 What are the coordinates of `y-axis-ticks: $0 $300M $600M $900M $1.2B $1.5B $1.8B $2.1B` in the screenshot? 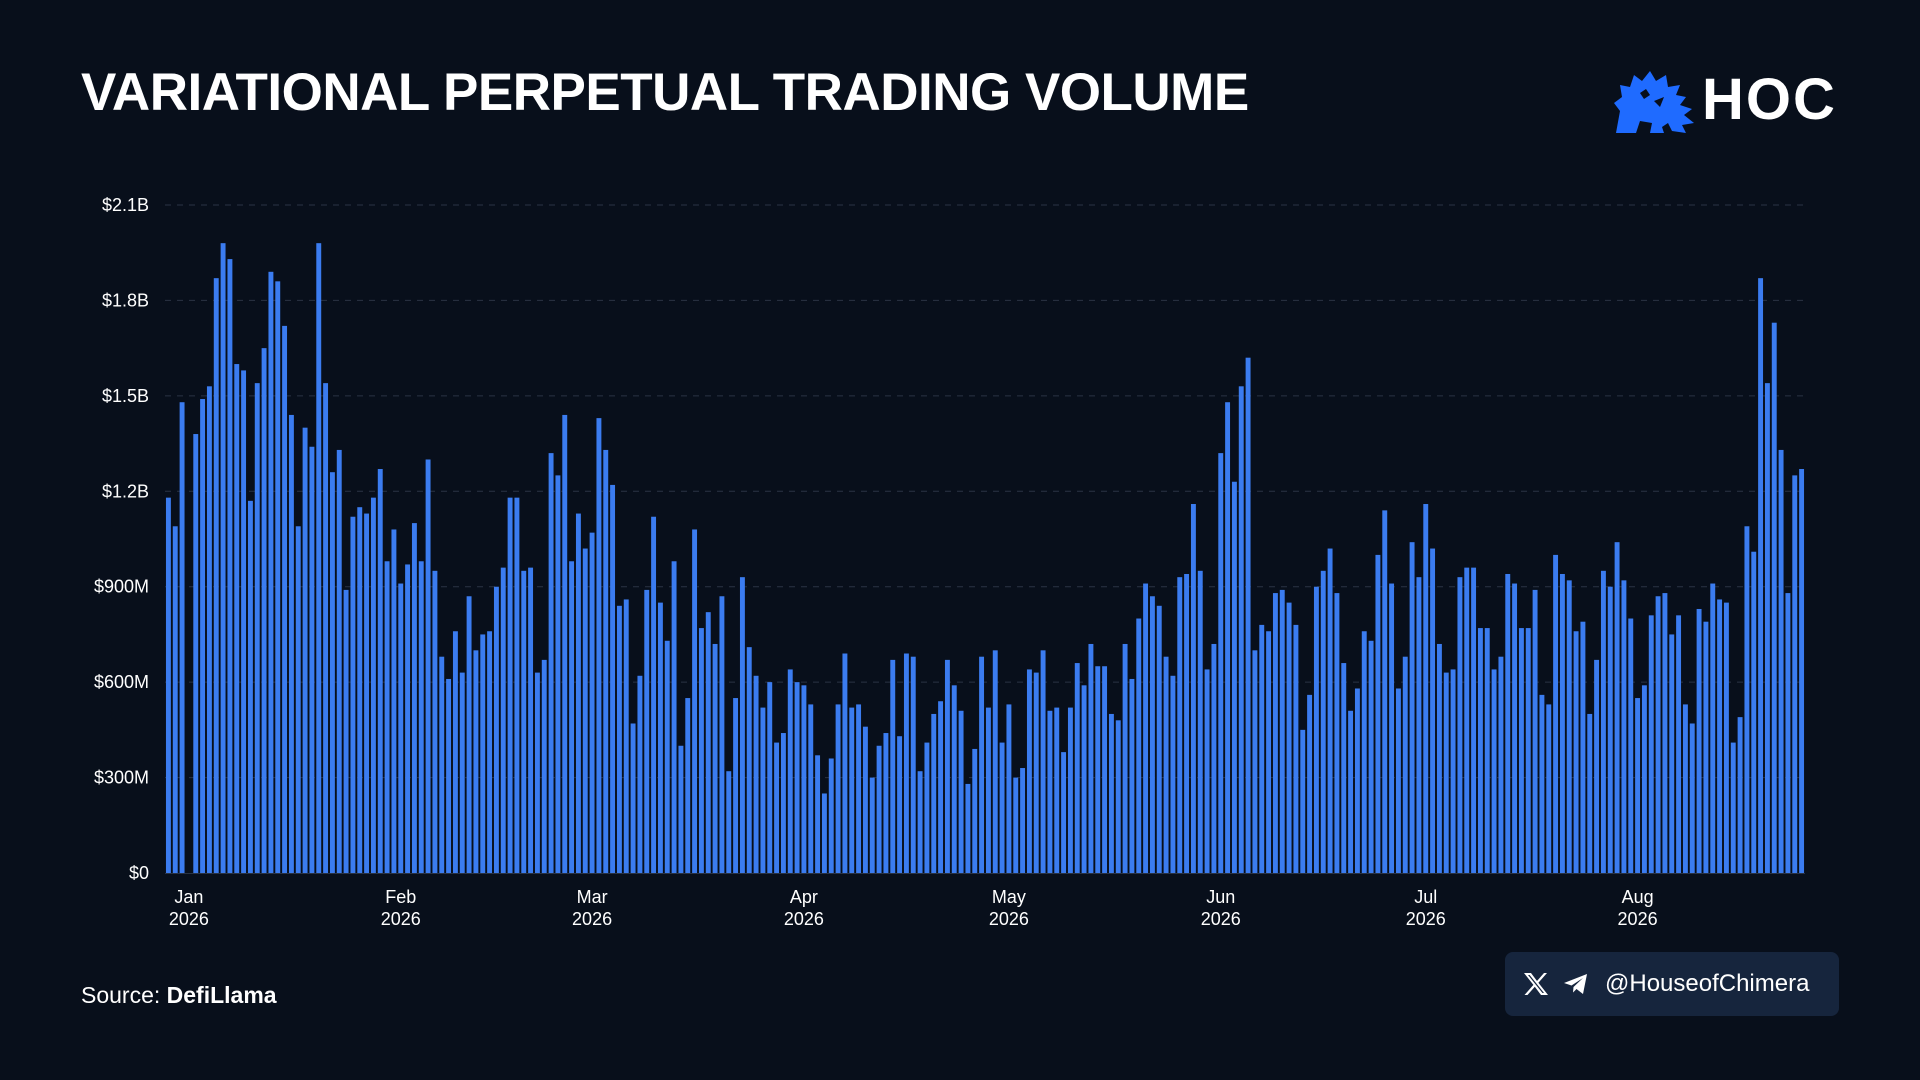 It's located at (121, 539).